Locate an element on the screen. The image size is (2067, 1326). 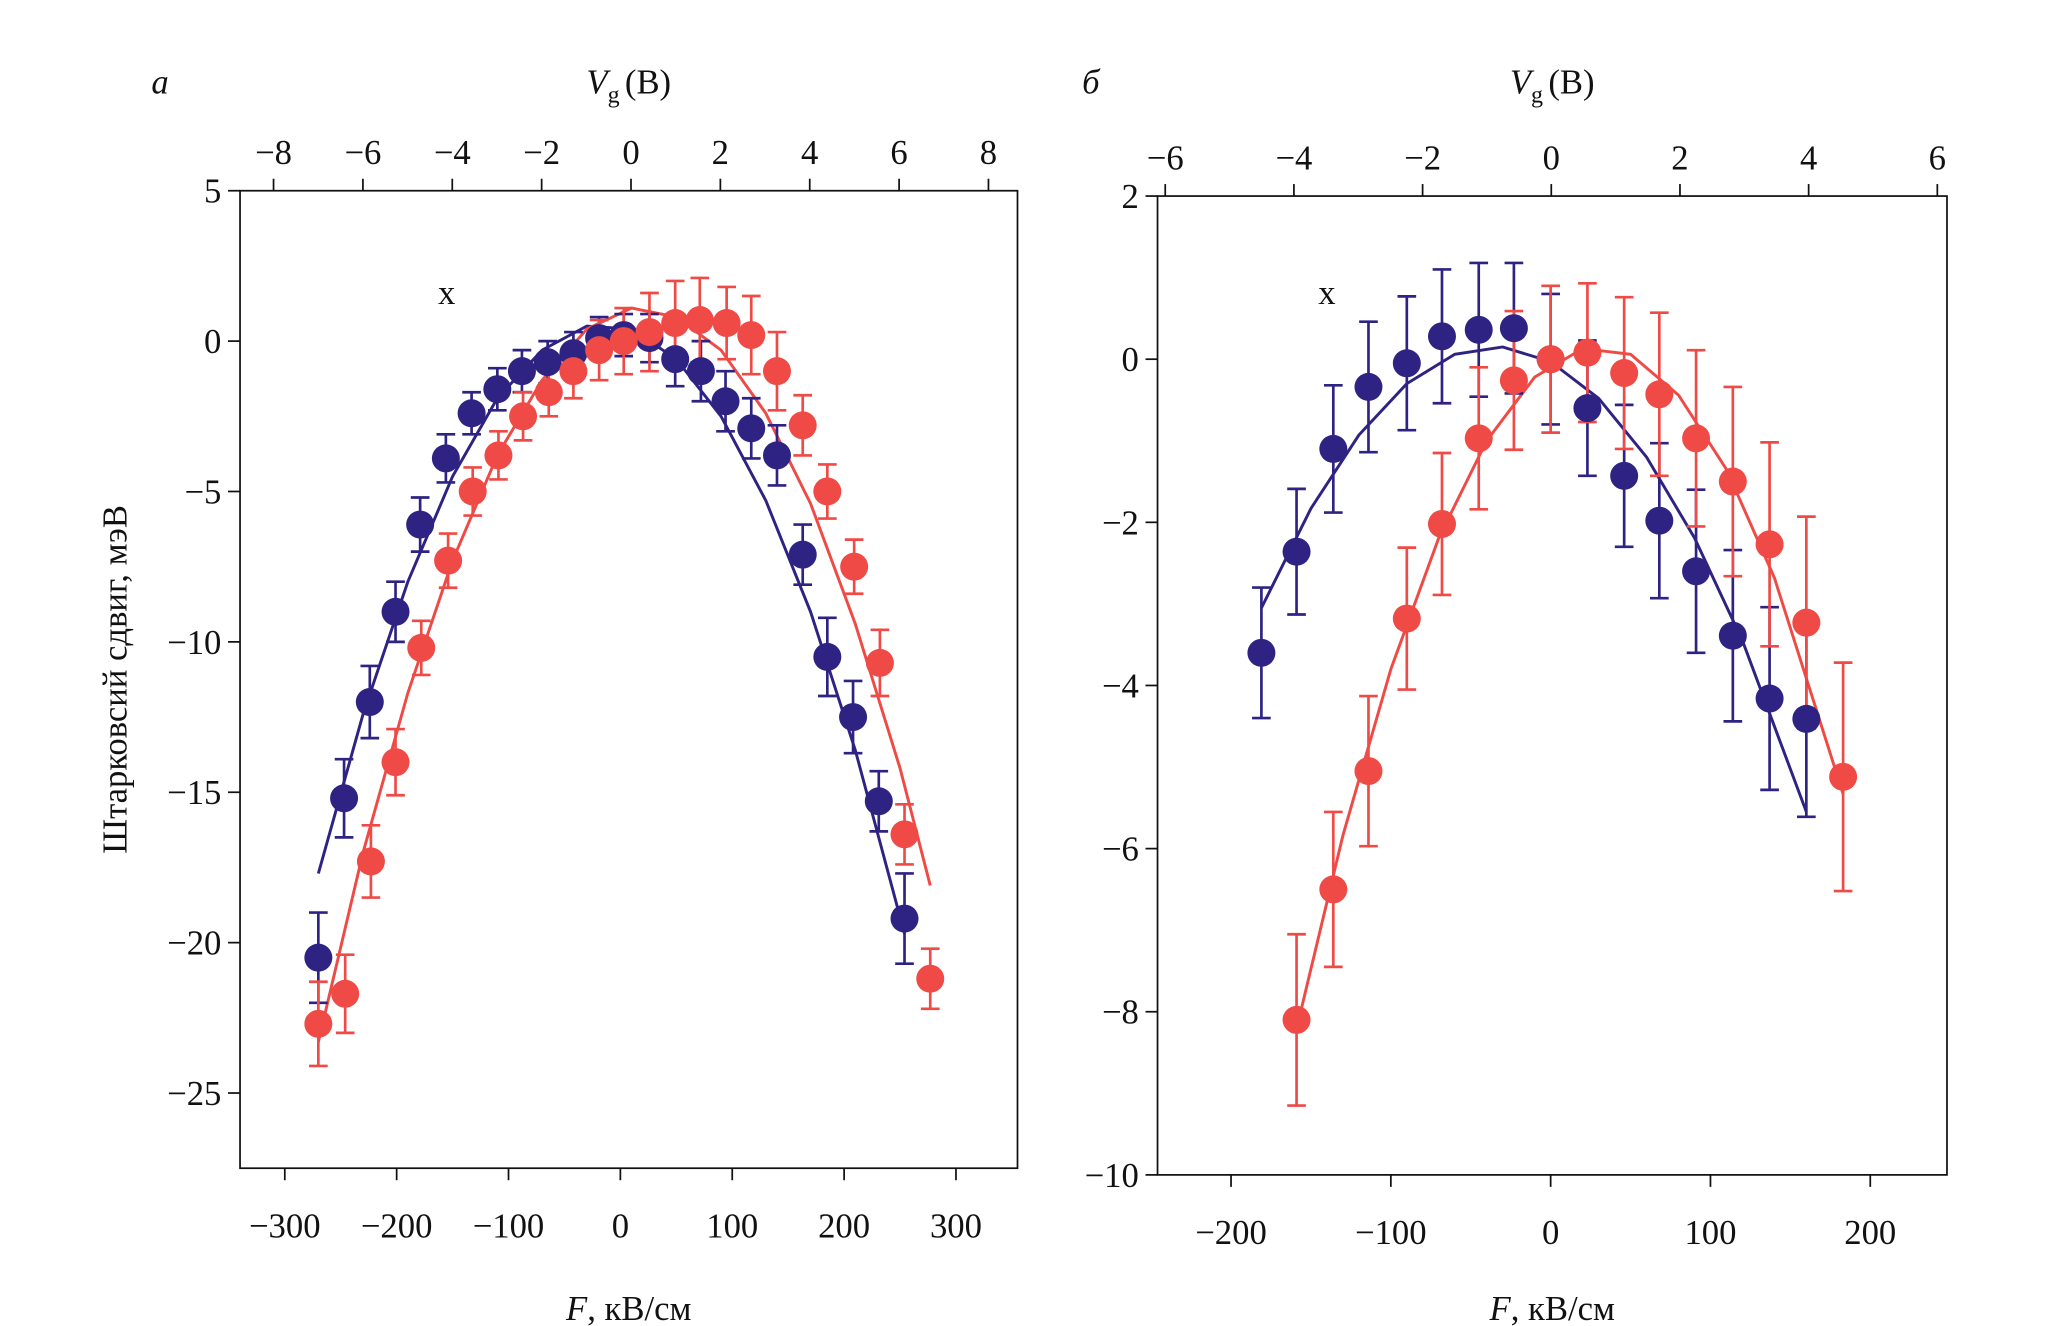
x2-tick-label: 0 is located at coordinates (1551, 158).